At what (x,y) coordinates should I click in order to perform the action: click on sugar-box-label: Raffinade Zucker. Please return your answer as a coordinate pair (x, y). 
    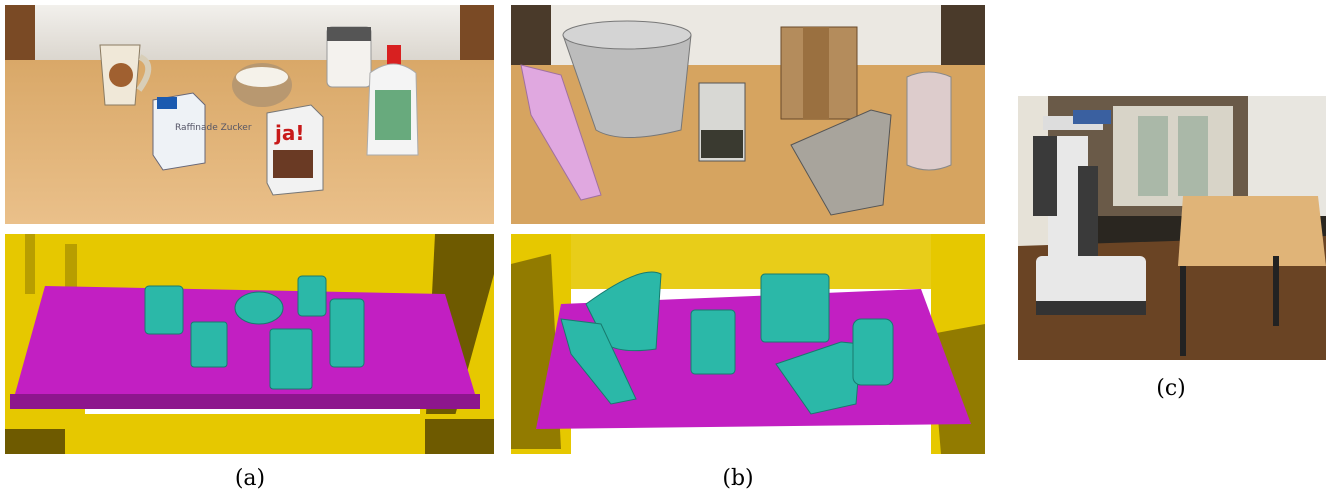
    Looking at the image, I should click on (213, 128).